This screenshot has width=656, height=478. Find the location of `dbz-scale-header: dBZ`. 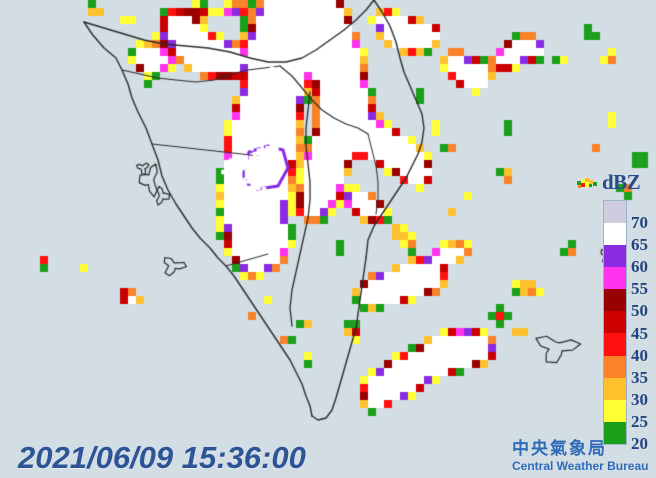

dbz-scale-header: dBZ is located at coordinates (615, 183).